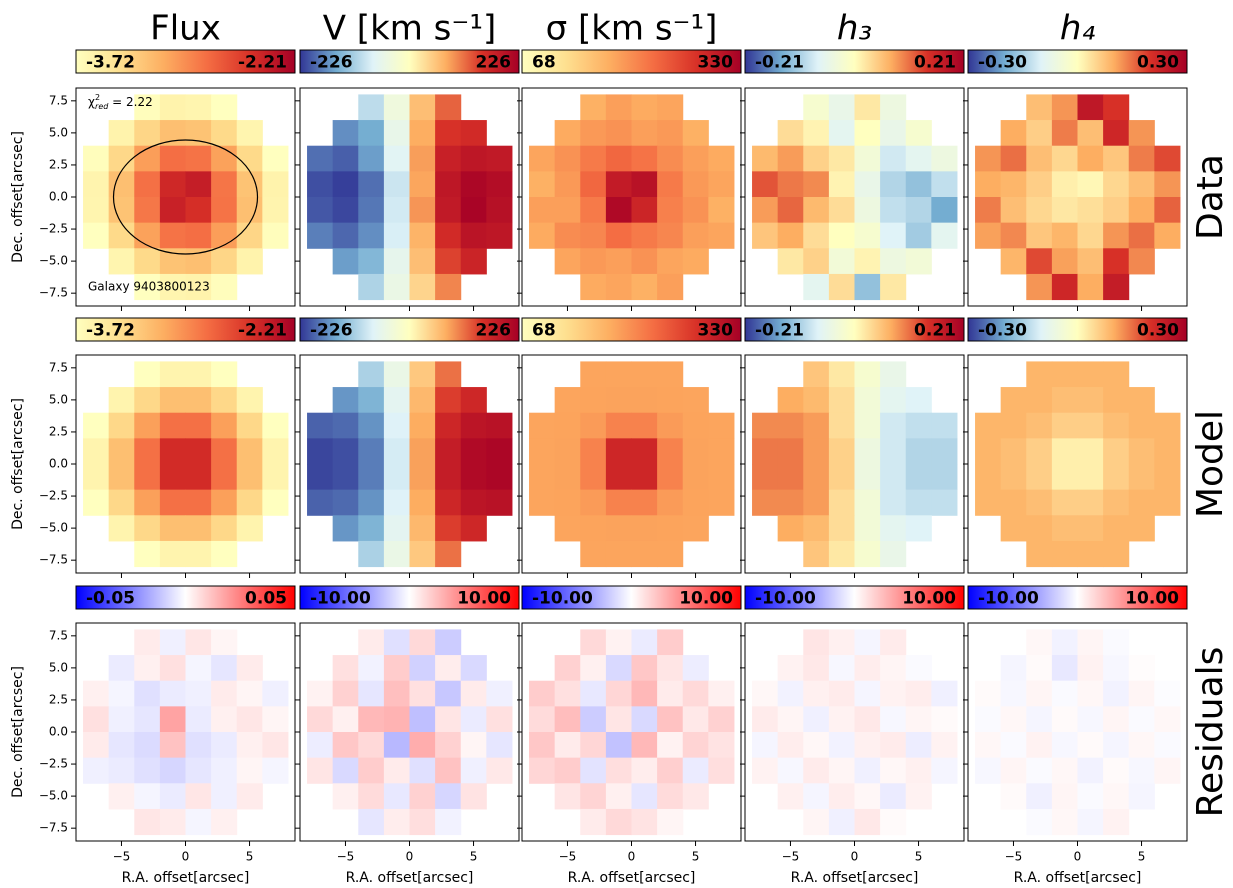  I want to click on colorbar-tick-label: -2.21, so click(262, 63).